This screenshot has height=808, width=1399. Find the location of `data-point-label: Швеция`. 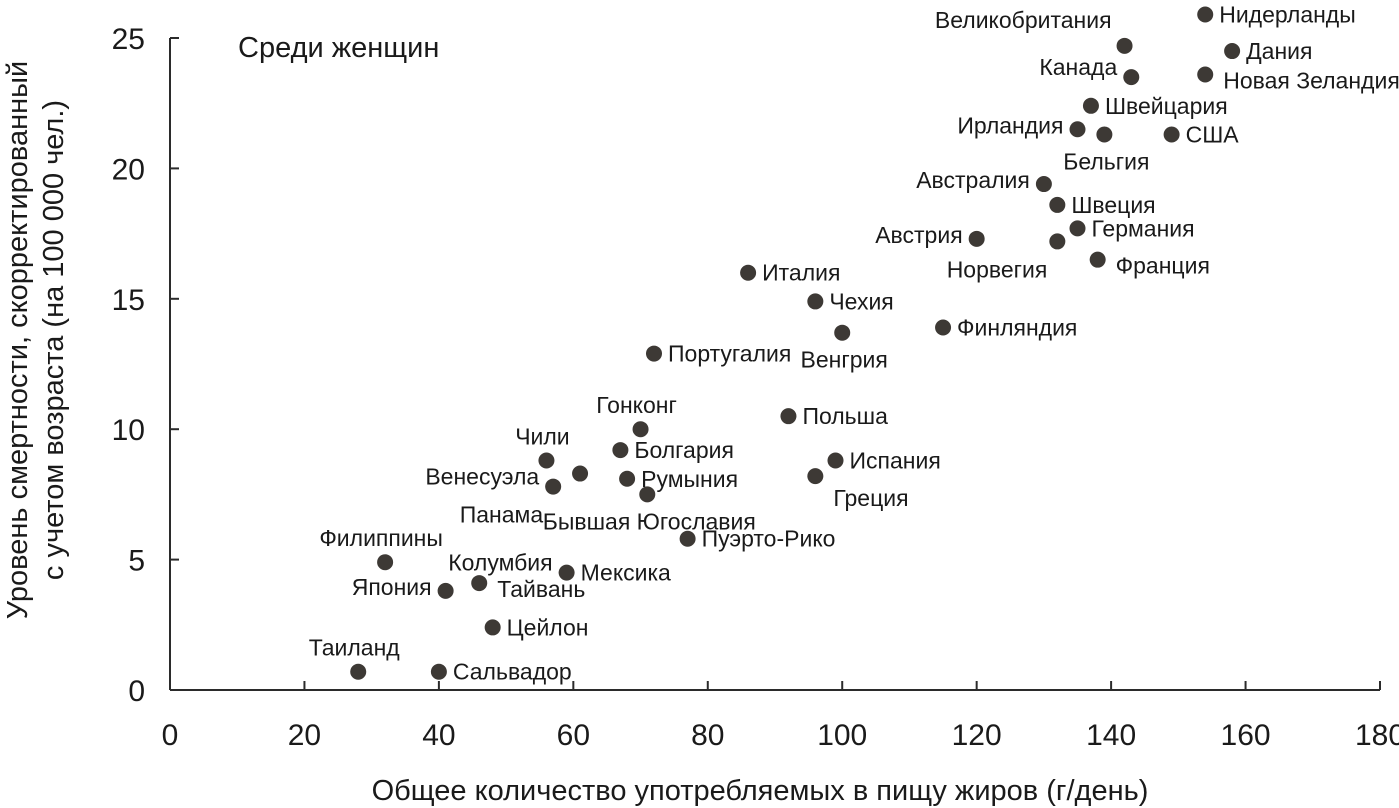

data-point-label: Швеция is located at coordinates (1113, 205).